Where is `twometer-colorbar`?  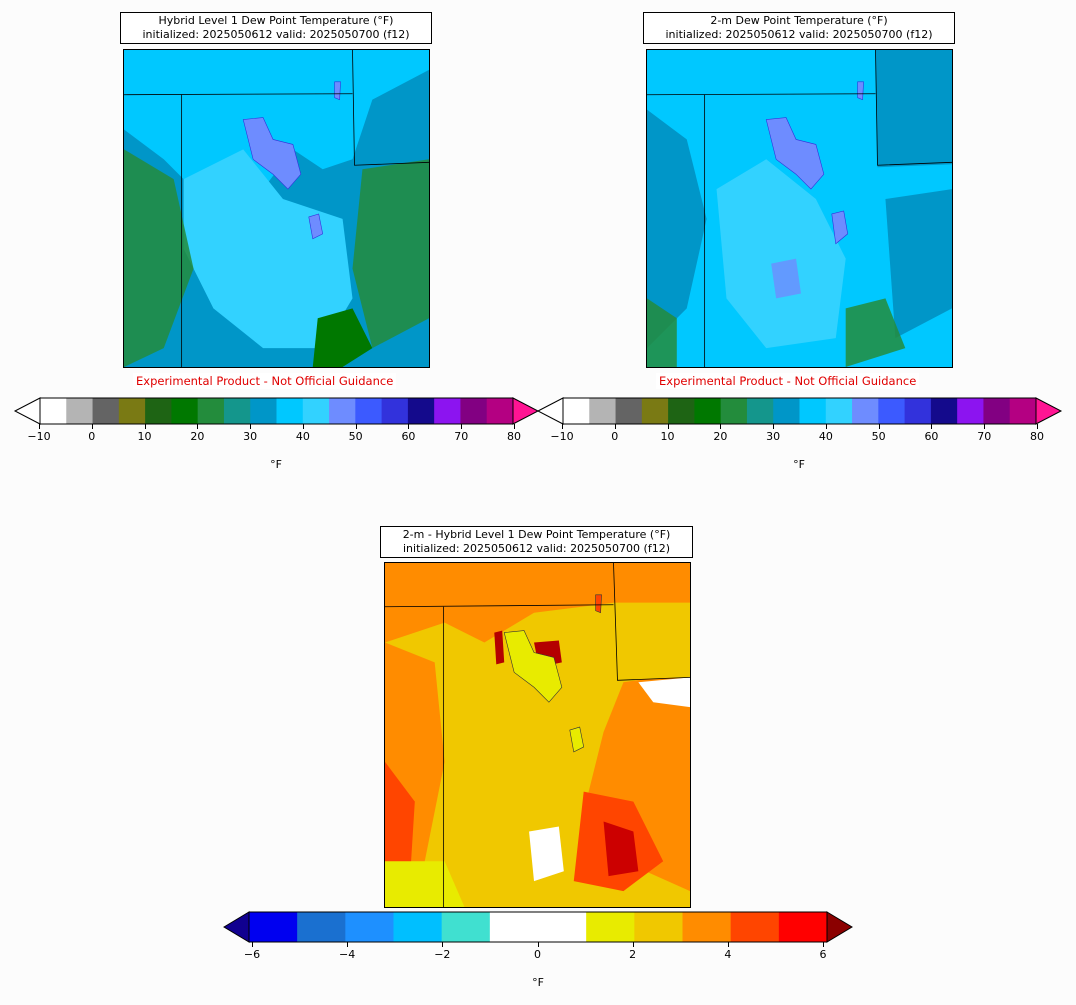
twometer-colorbar is located at coordinates (799, 411).